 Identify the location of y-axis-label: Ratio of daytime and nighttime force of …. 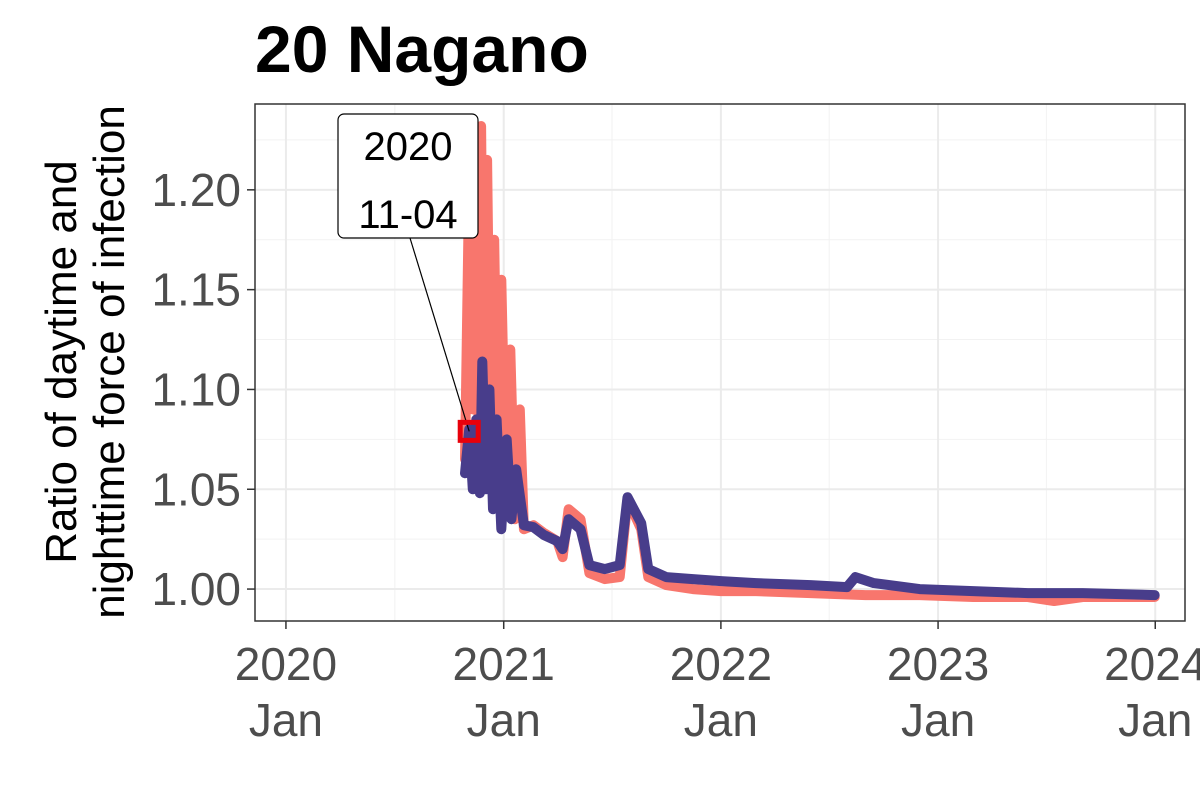
(85, 362).